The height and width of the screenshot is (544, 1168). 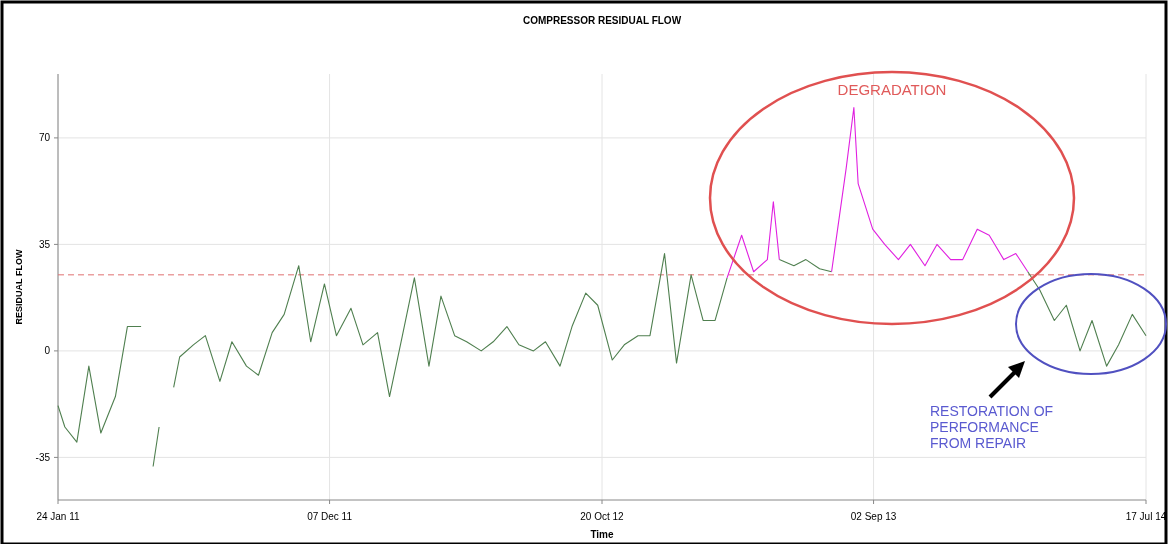 What do you see at coordinates (19, 287) in the screenshot?
I see `y-axis-title: RESIDUAL FLOW` at bounding box center [19, 287].